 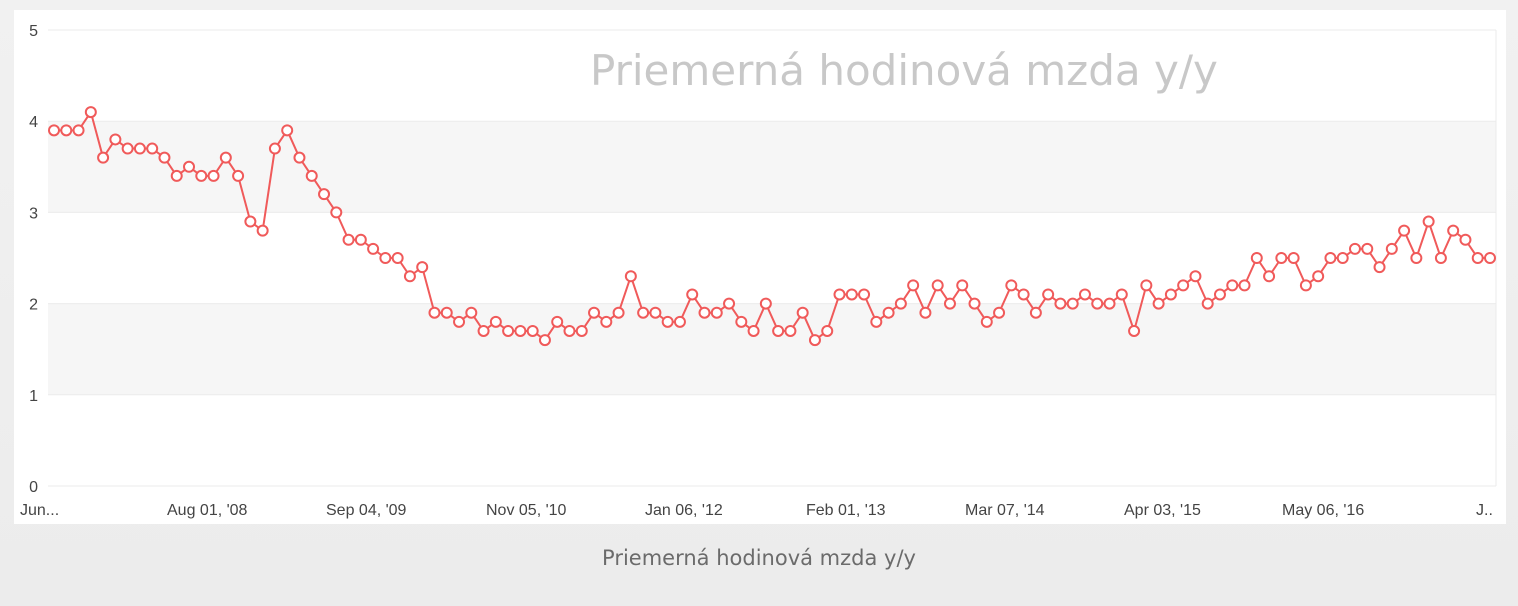 What do you see at coordinates (846, 510) in the screenshot?
I see `x-tick-label: Feb 01, '13` at bounding box center [846, 510].